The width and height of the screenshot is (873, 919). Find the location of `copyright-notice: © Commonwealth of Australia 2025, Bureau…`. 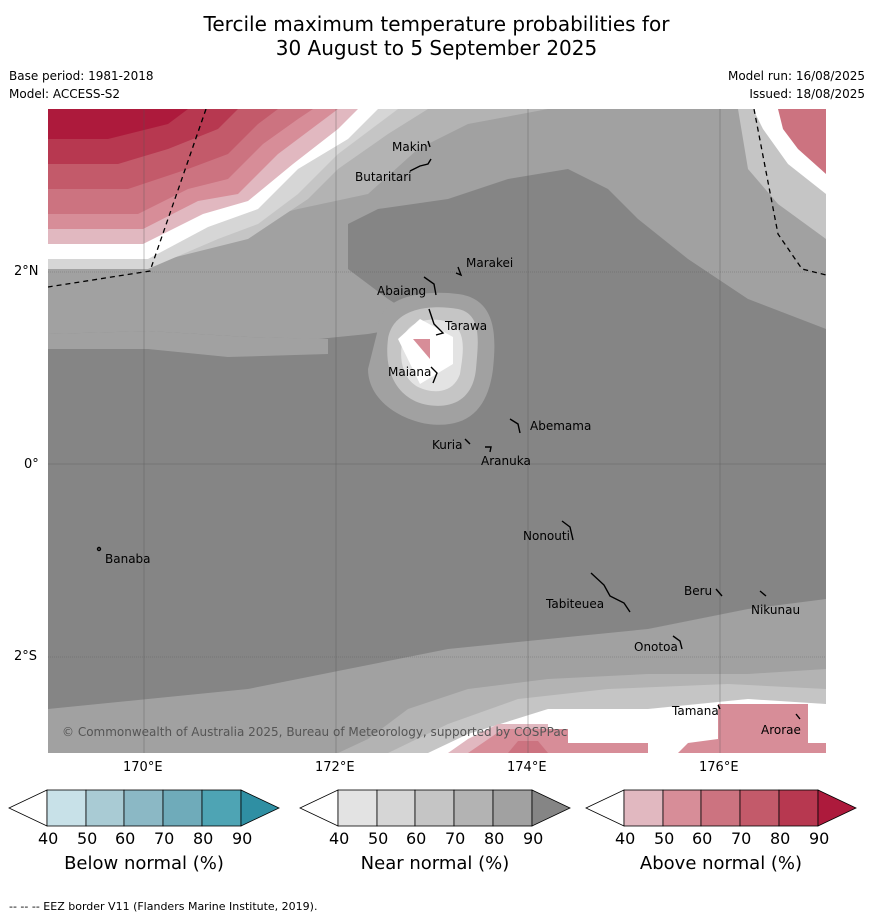

copyright-notice: © Commonwealth of Australia 2025, Bureau… is located at coordinates (314, 732).